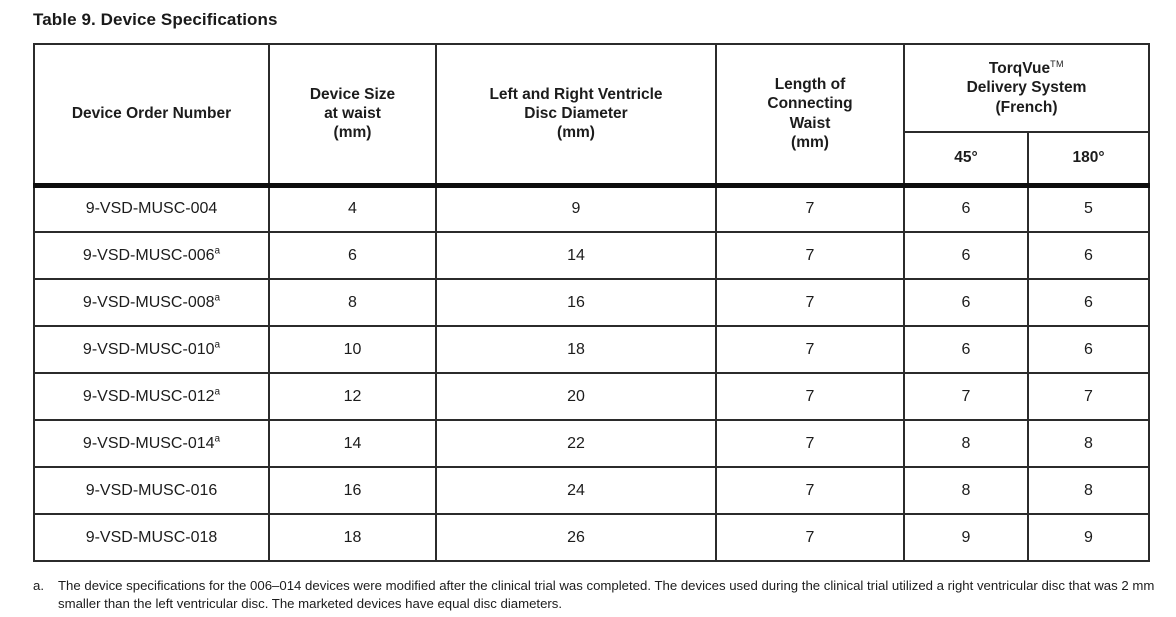 The image size is (1176, 617). What do you see at coordinates (352, 302) in the screenshot?
I see `cell-device-size: 8` at bounding box center [352, 302].